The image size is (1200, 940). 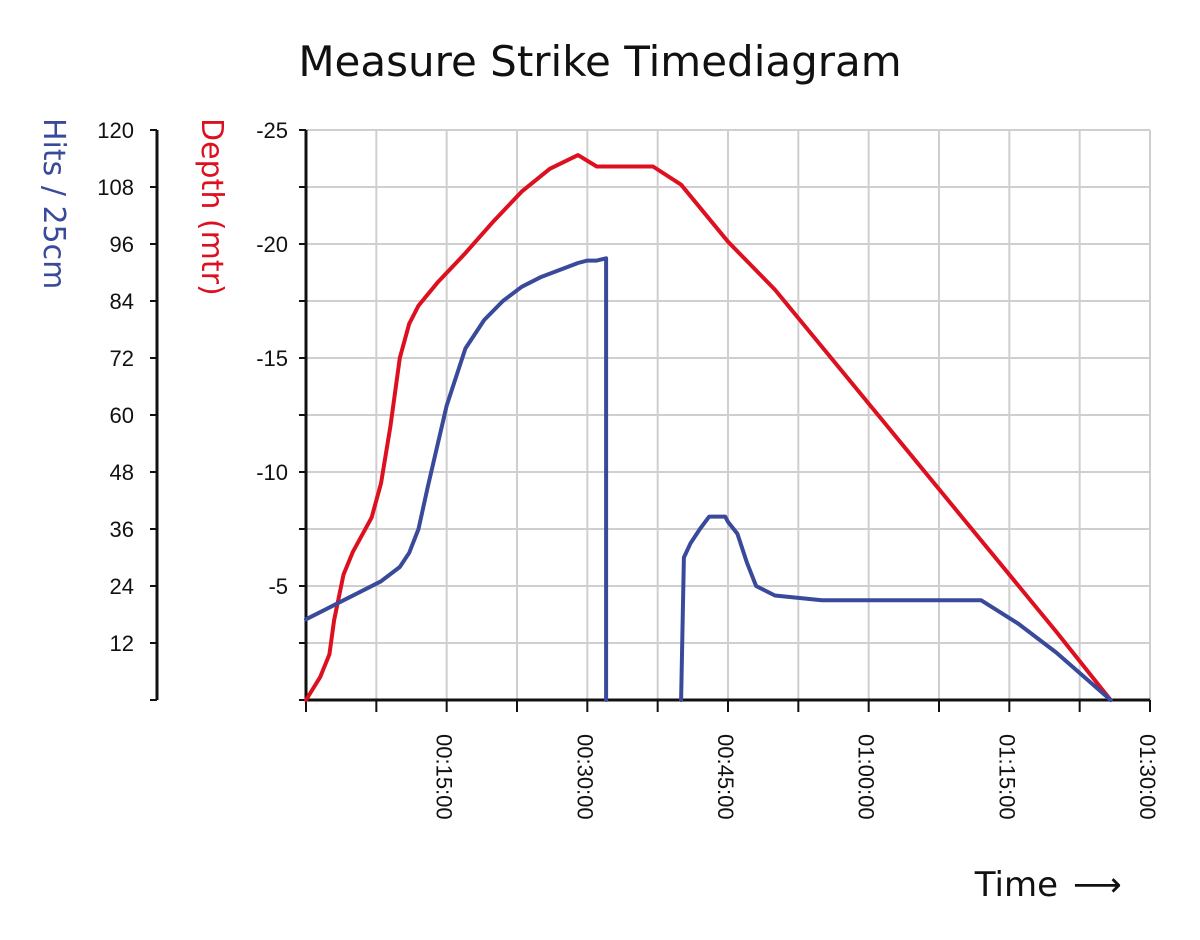 I want to click on hits-tick-label: 120, so click(x=115, y=130).